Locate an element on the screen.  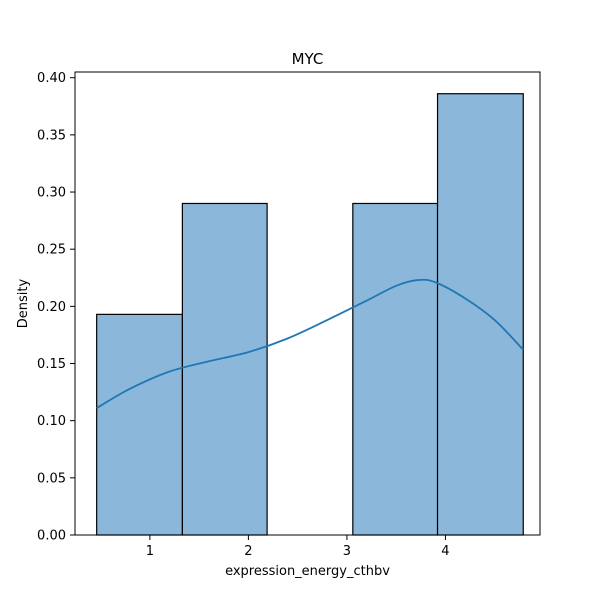
x-axis-label: expression_energy_cthbv is located at coordinates (307, 571).